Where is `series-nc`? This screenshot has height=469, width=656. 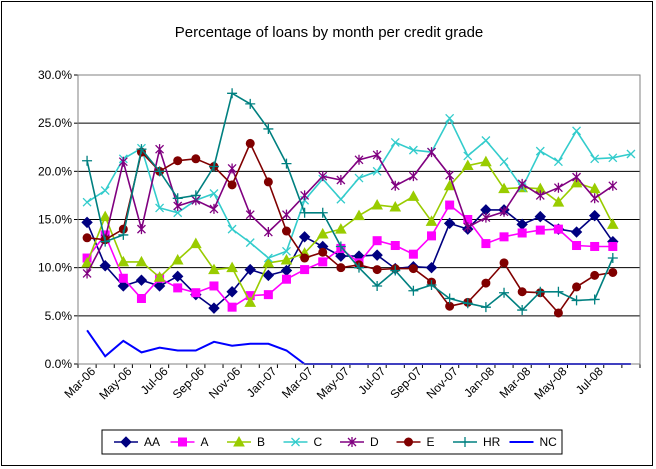 series-nc is located at coordinates (358, 347).